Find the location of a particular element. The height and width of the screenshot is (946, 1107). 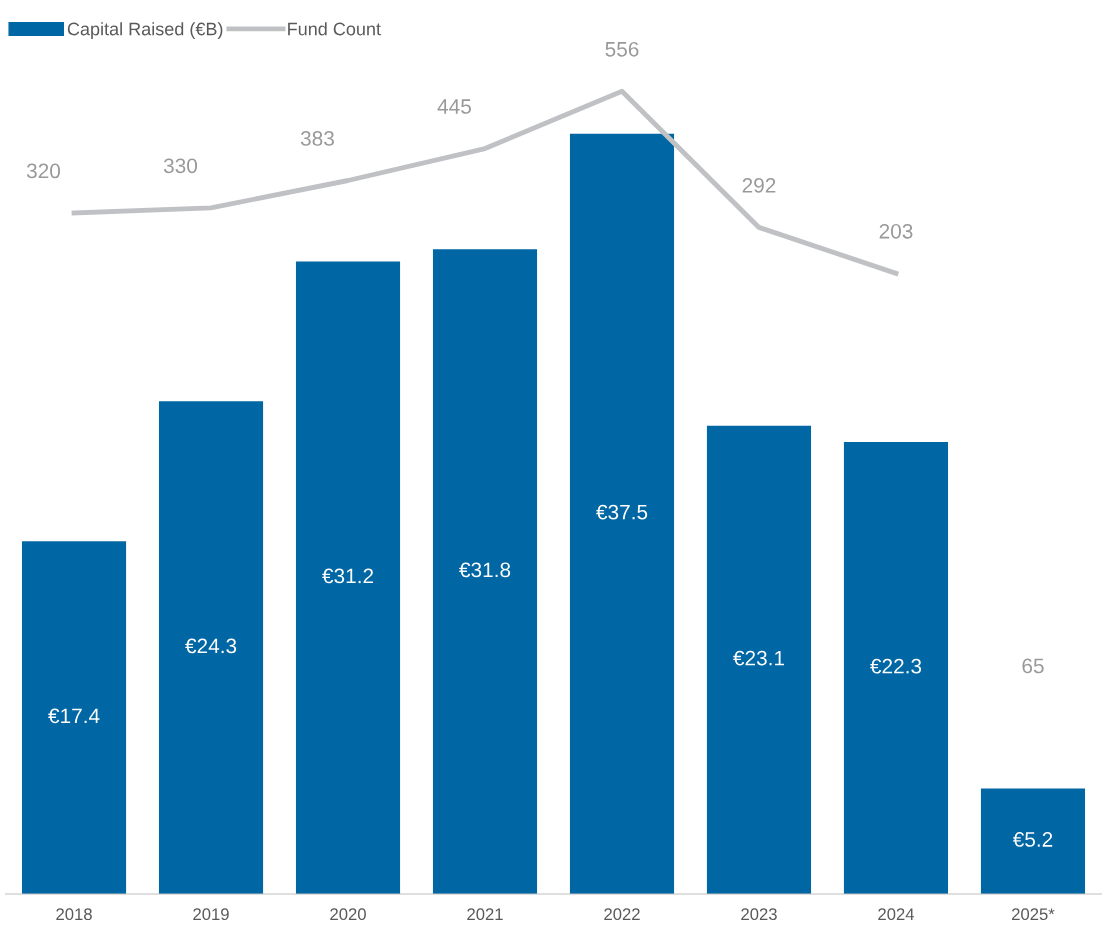

data-label: 320 is located at coordinates (43, 171).